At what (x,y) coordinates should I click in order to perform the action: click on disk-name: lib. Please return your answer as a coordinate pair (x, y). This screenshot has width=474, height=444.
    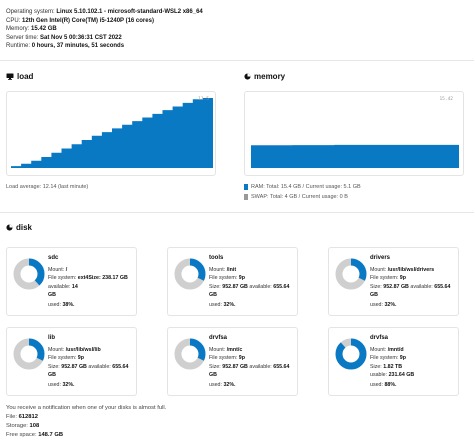
    Looking at the image, I should click on (51, 338).